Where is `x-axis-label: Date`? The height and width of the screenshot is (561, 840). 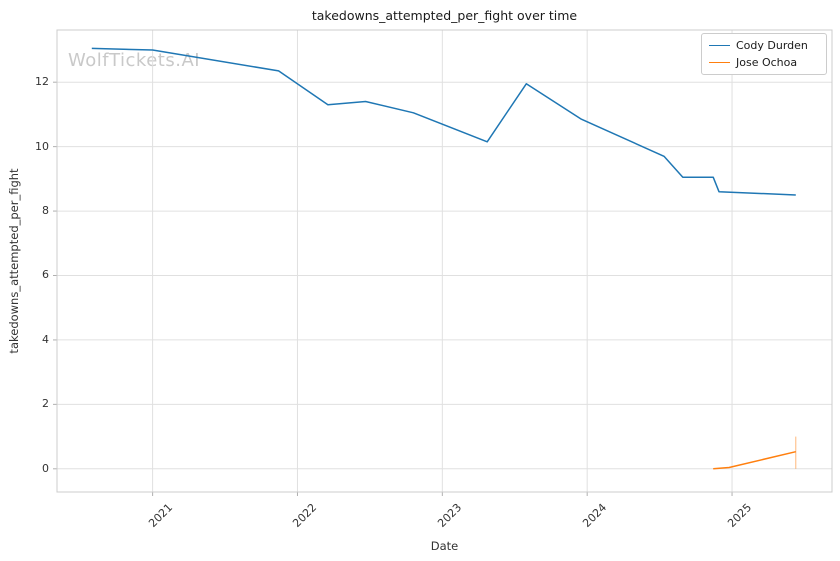 x-axis-label: Date is located at coordinates (444, 546).